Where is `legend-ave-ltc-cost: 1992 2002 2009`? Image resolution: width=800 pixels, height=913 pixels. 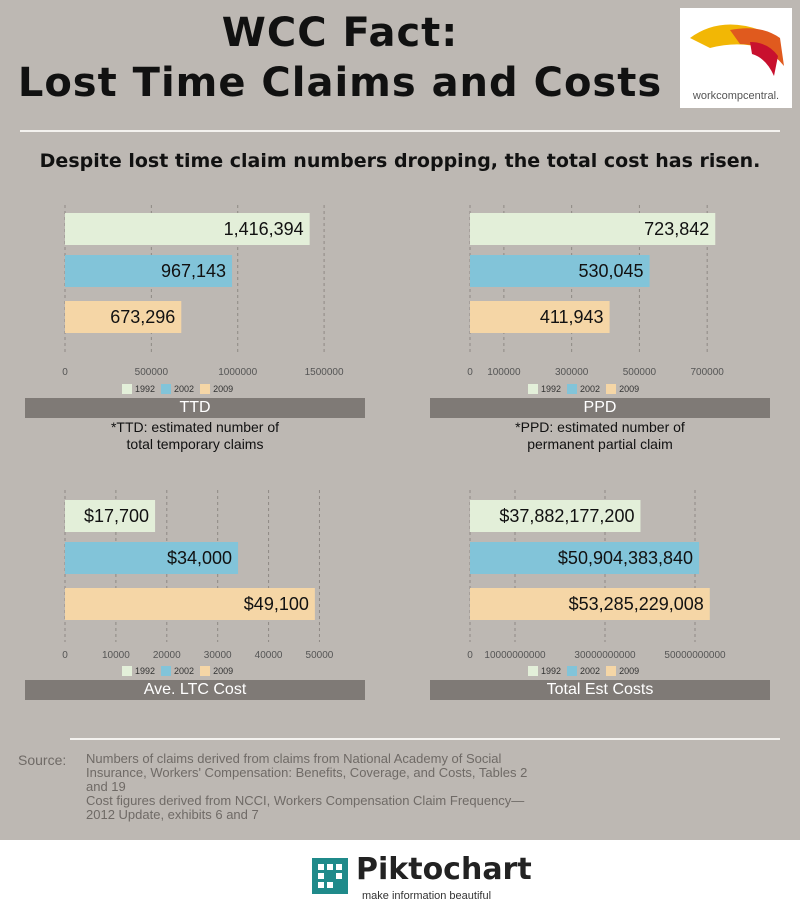 legend-ave-ltc-cost: 1992 2002 2009 is located at coordinates (177, 671).